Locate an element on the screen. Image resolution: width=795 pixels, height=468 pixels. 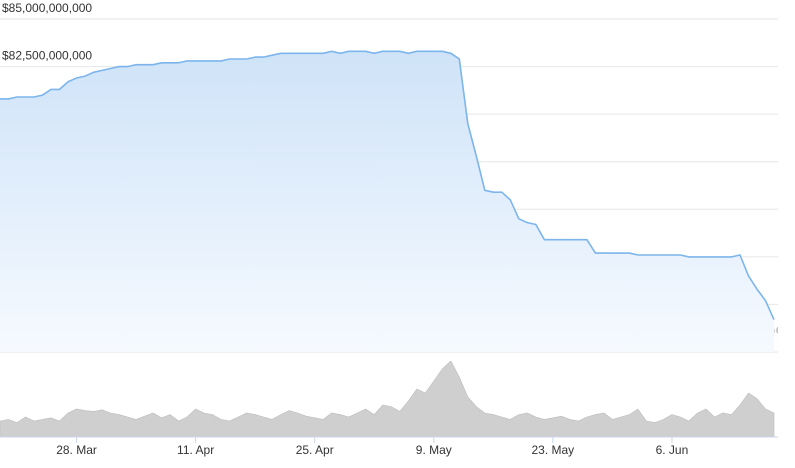
y-tick-label: $85,000,000,000 is located at coordinates (47, 8).